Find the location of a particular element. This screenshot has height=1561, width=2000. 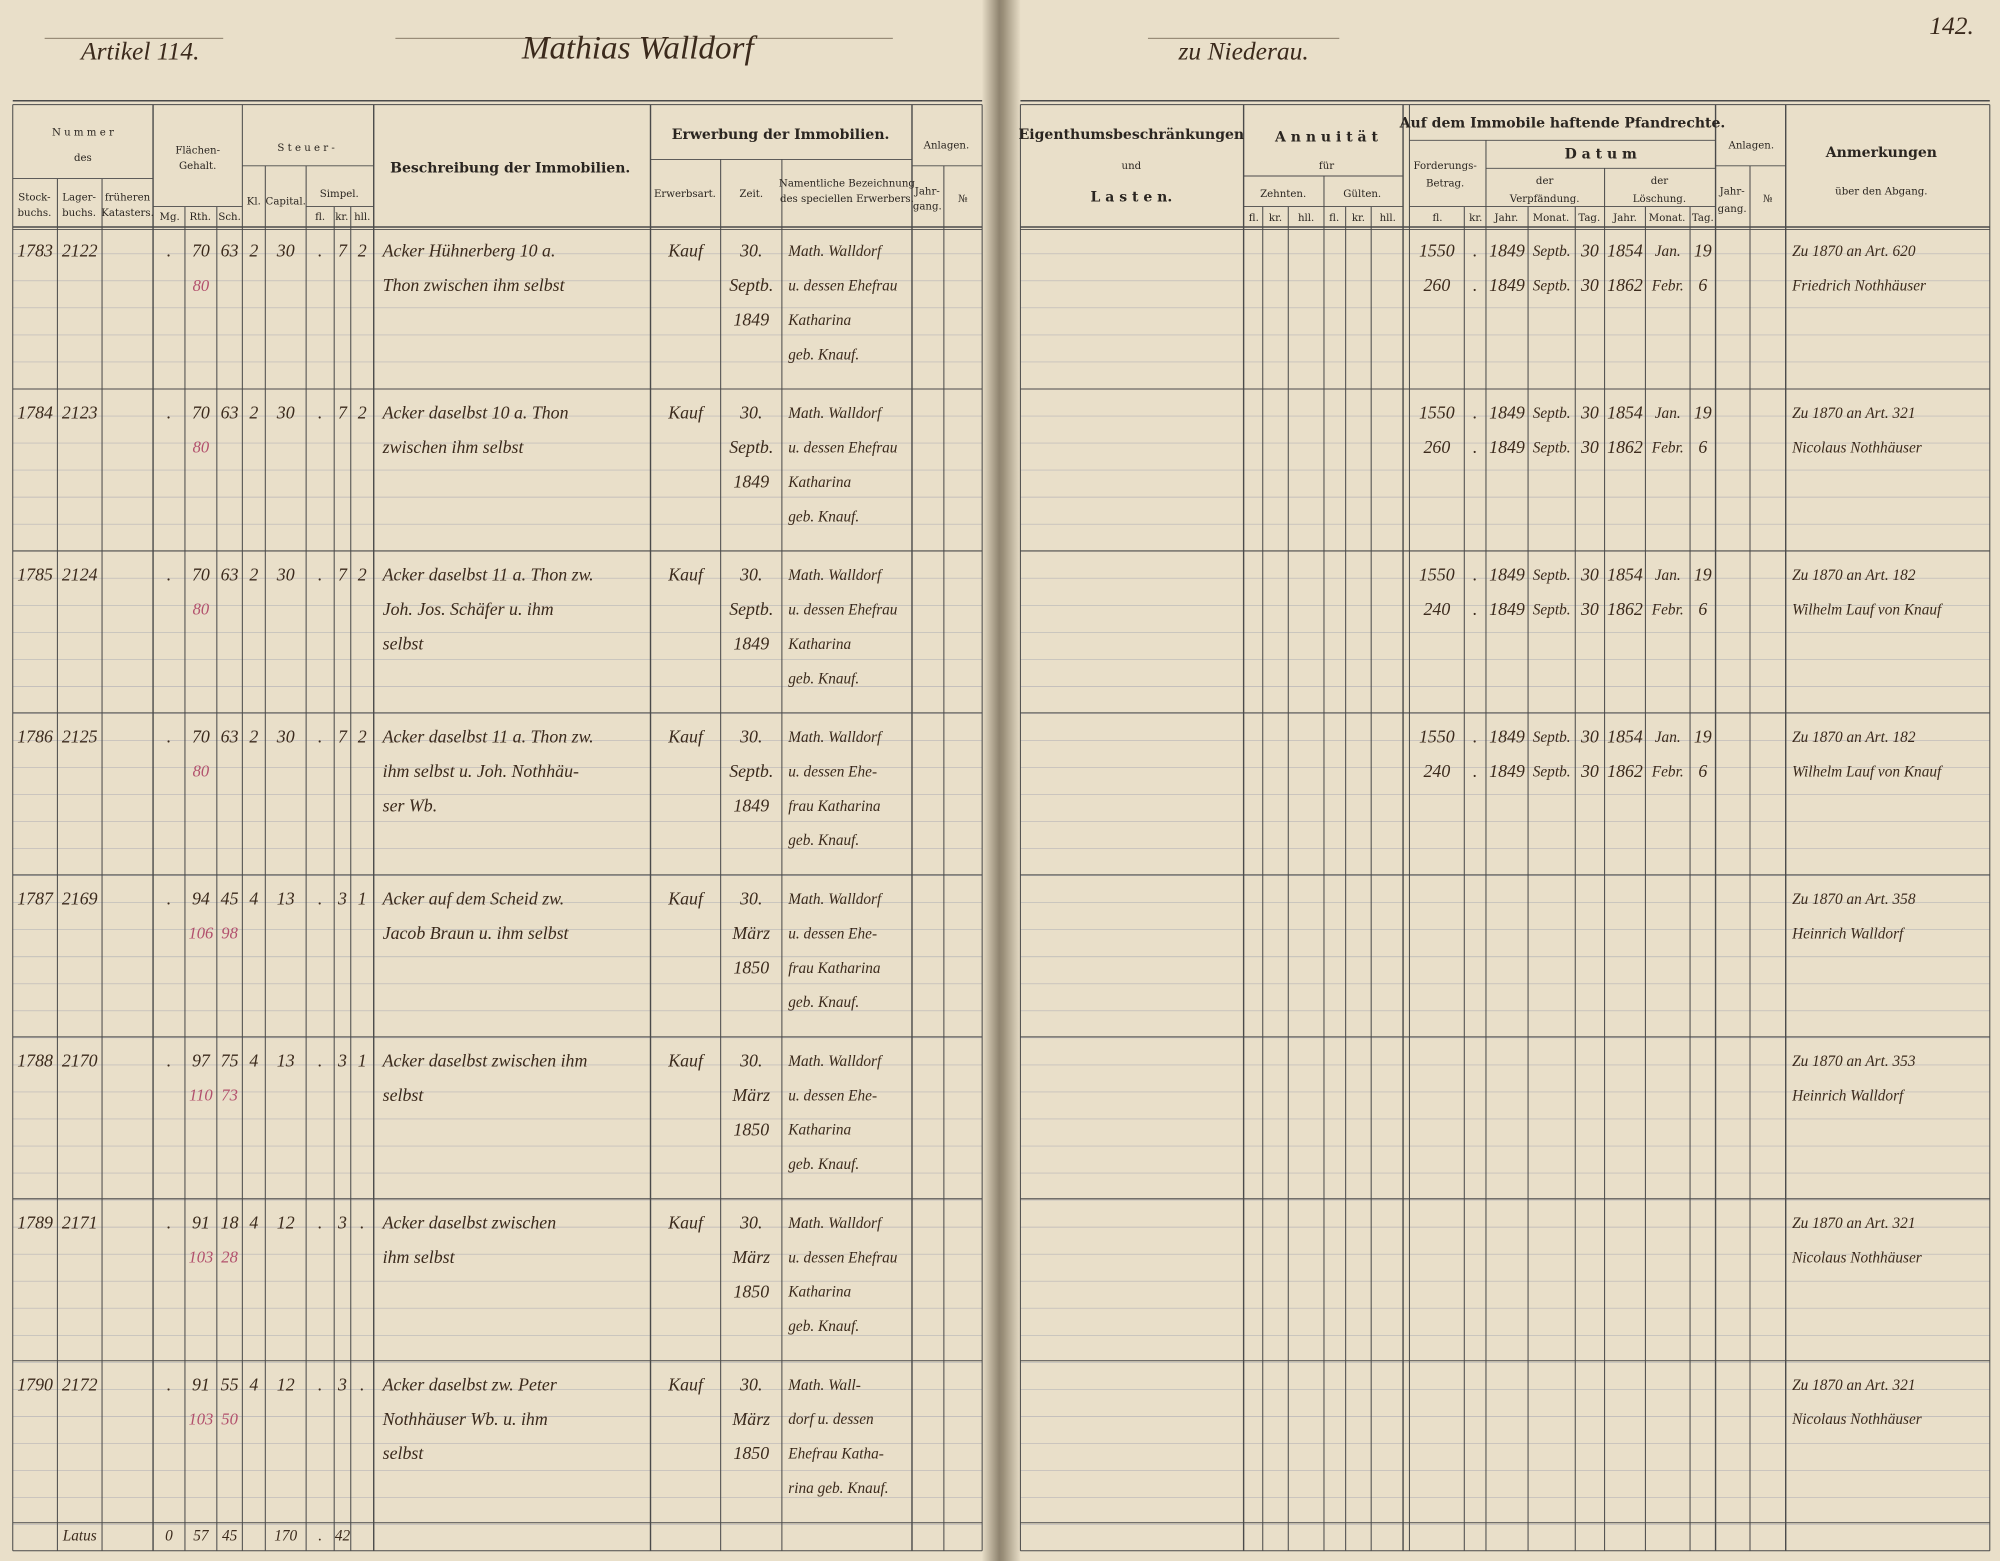

lien-cell: 260 is located at coordinates (1436, 447).